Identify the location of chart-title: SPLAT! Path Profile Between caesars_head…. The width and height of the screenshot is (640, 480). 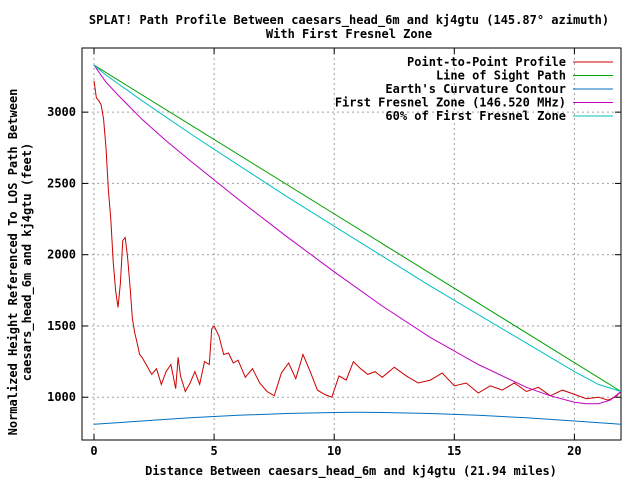
(349, 20).